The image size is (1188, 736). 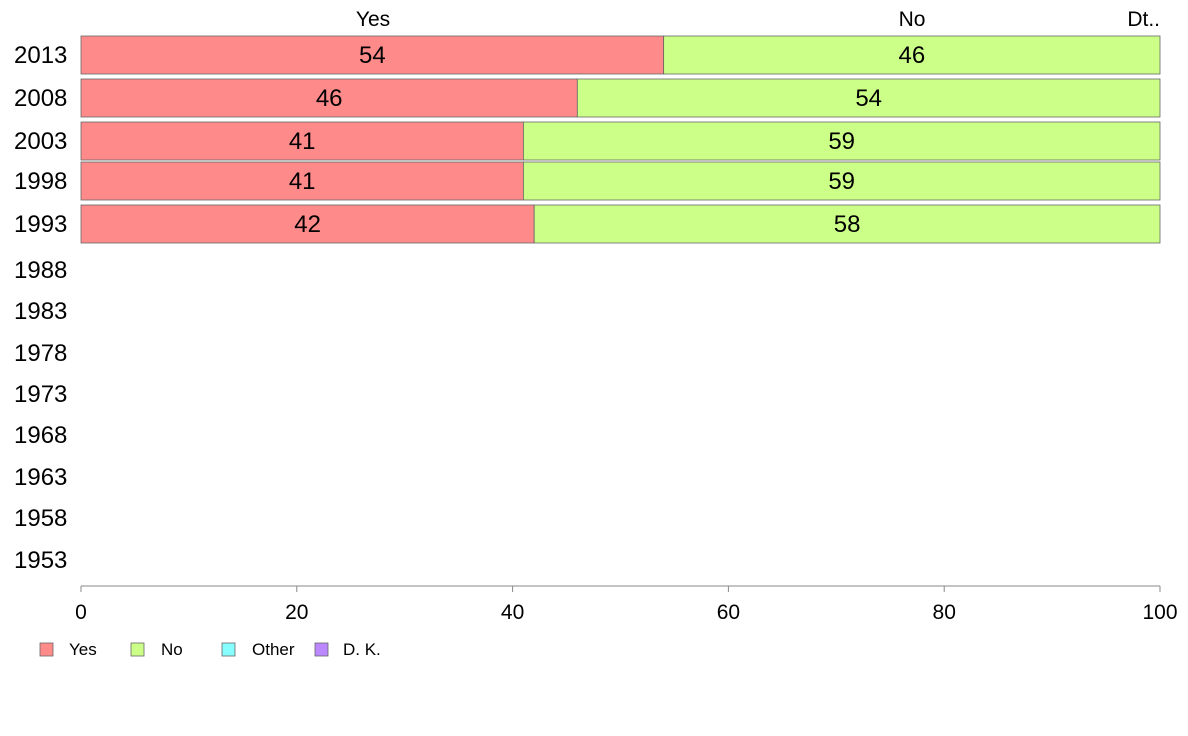 What do you see at coordinates (373, 19) in the screenshot?
I see `column-header: Yes` at bounding box center [373, 19].